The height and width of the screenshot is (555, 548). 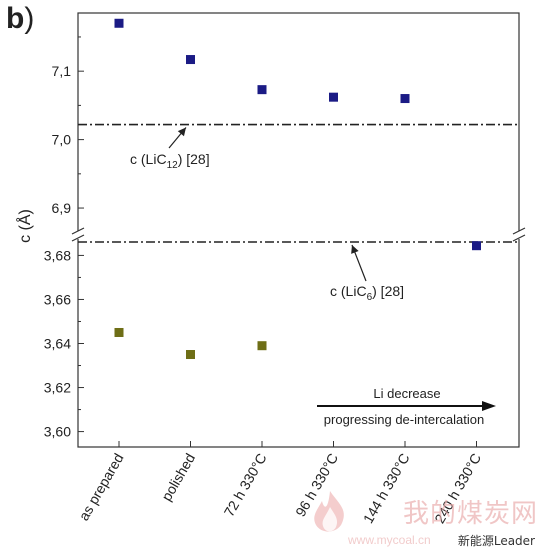 I want to click on y-axis-label: c (Å), so click(x=24, y=226).